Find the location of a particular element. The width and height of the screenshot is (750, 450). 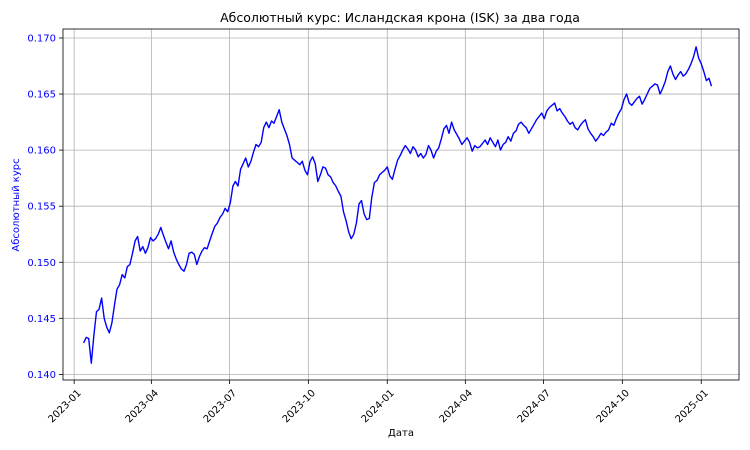

y-tick-label: 0.145 is located at coordinates (41, 319).